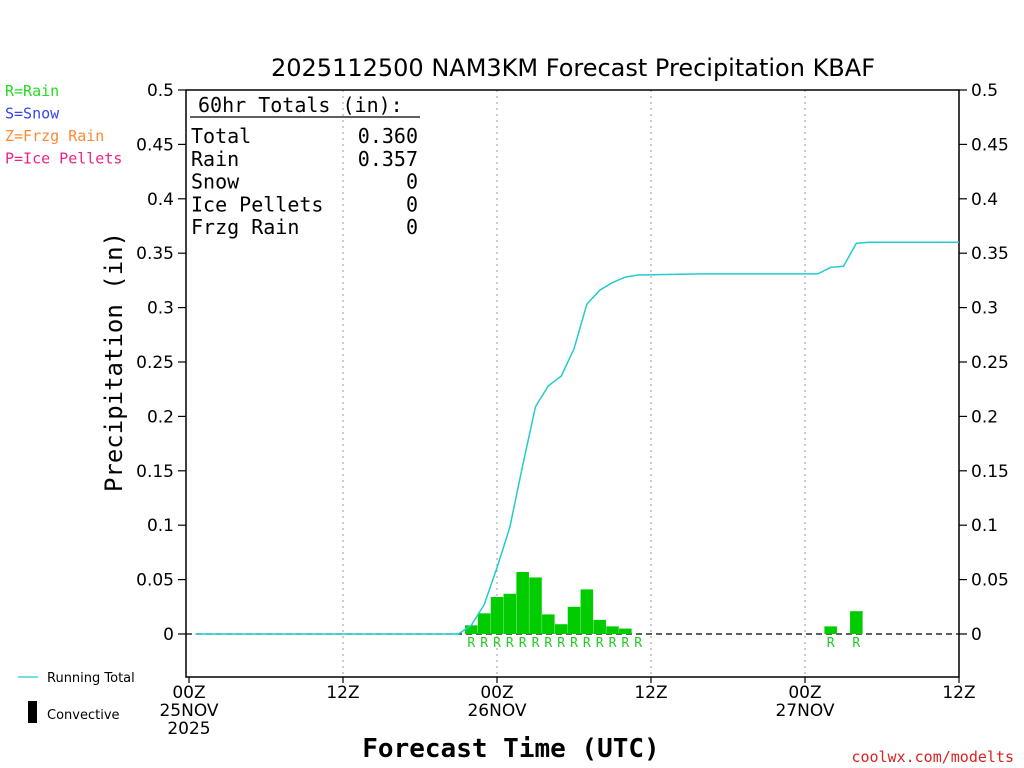 Image resolution: width=1024 pixels, height=768 pixels. I want to click on hourly-precip-bars, so click(664, 602).